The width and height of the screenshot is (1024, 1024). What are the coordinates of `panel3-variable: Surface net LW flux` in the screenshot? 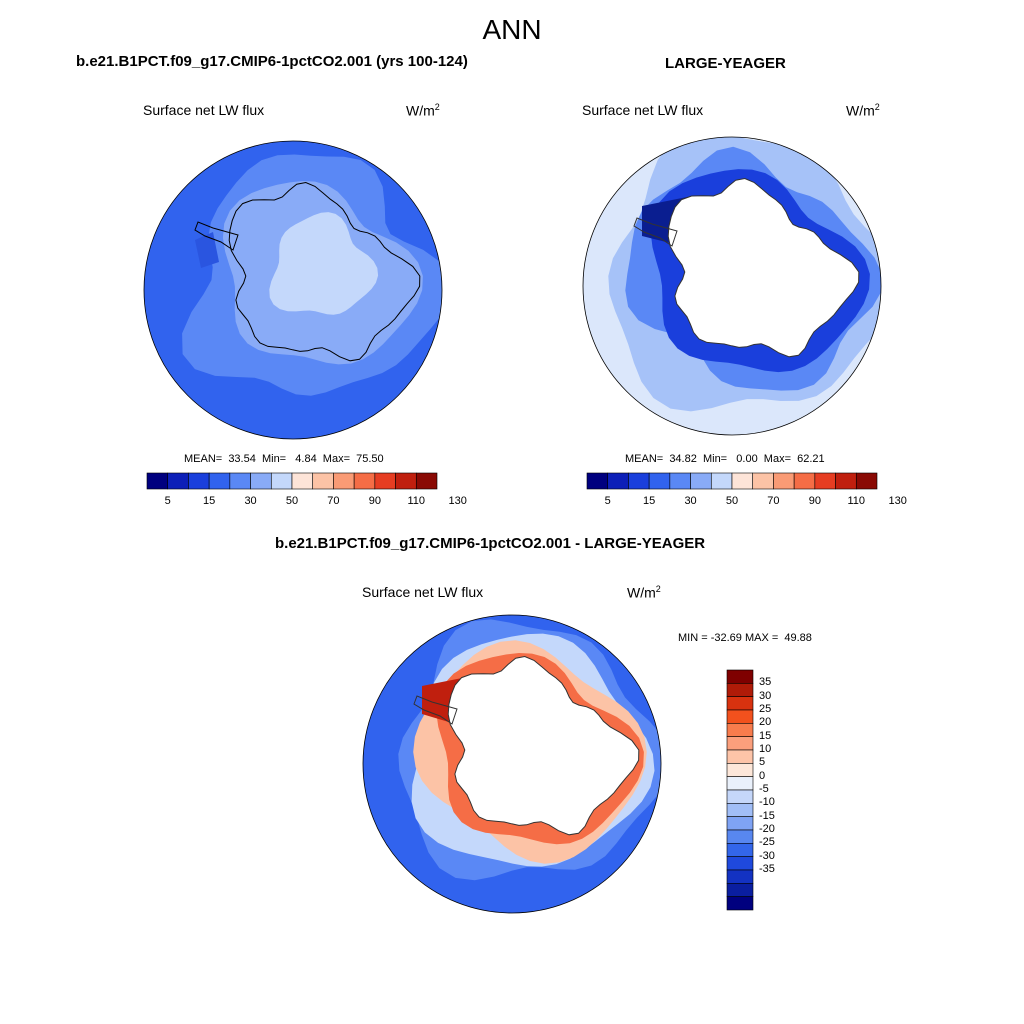 It's located at (423, 592).